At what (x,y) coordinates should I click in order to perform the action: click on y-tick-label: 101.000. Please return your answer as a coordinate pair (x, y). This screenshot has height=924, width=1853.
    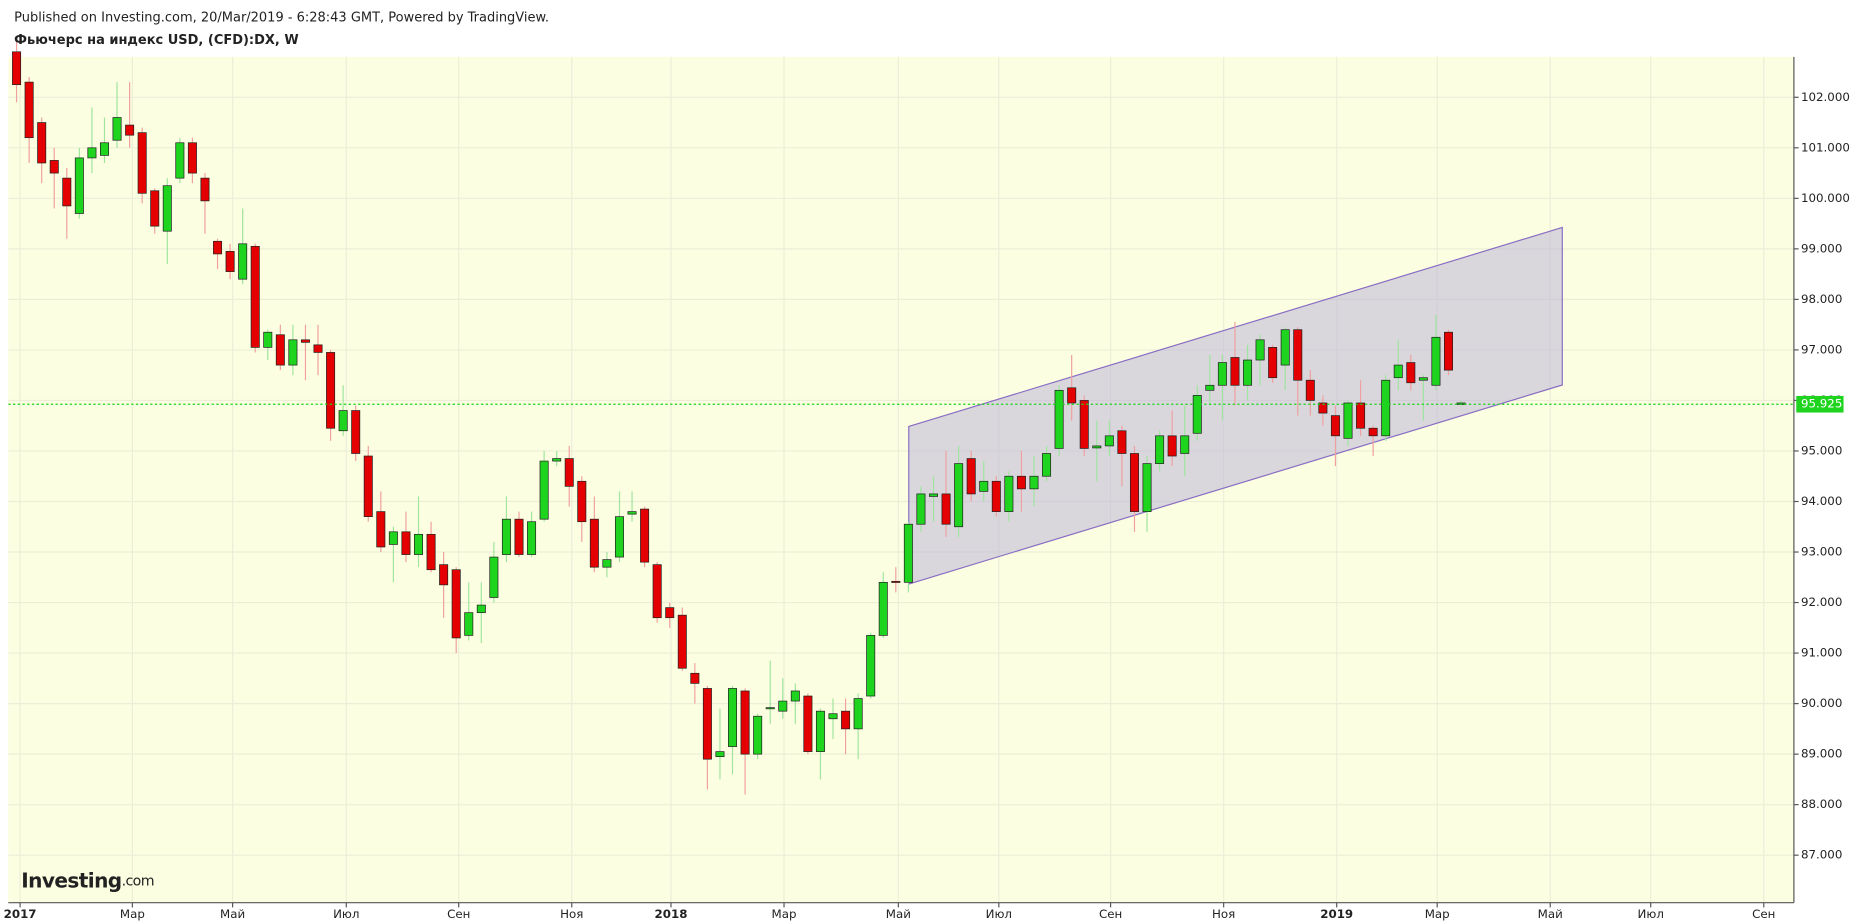
    Looking at the image, I should click on (1825, 147).